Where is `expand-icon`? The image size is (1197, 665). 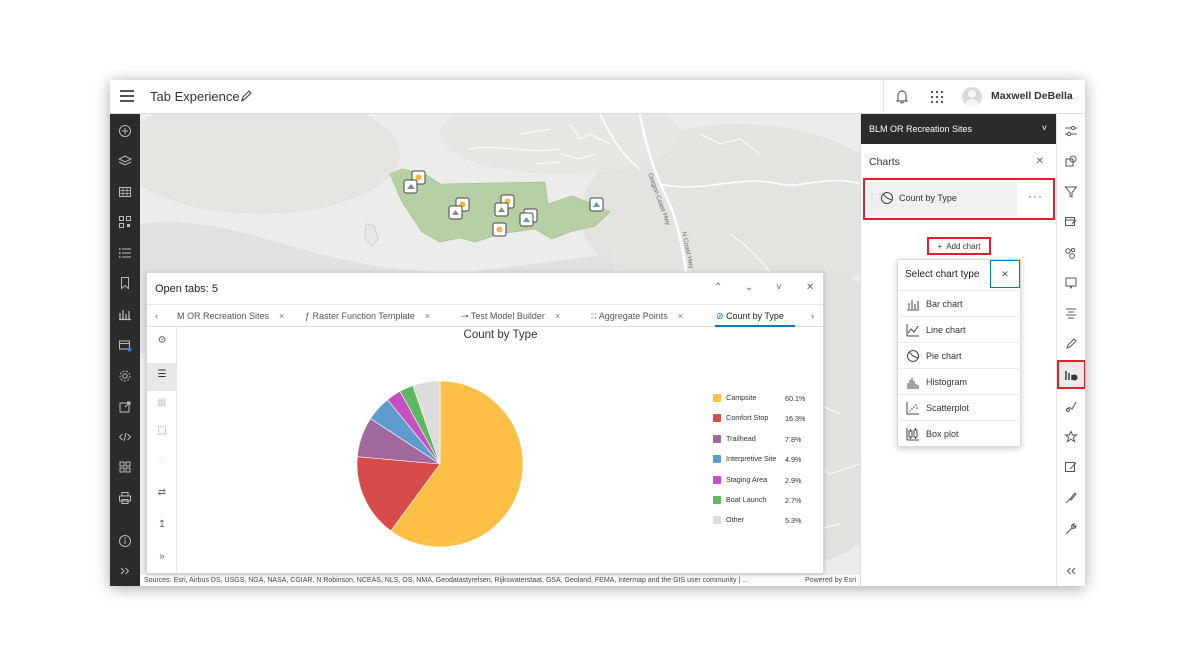
expand-icon is located at coordinates (125, 571).